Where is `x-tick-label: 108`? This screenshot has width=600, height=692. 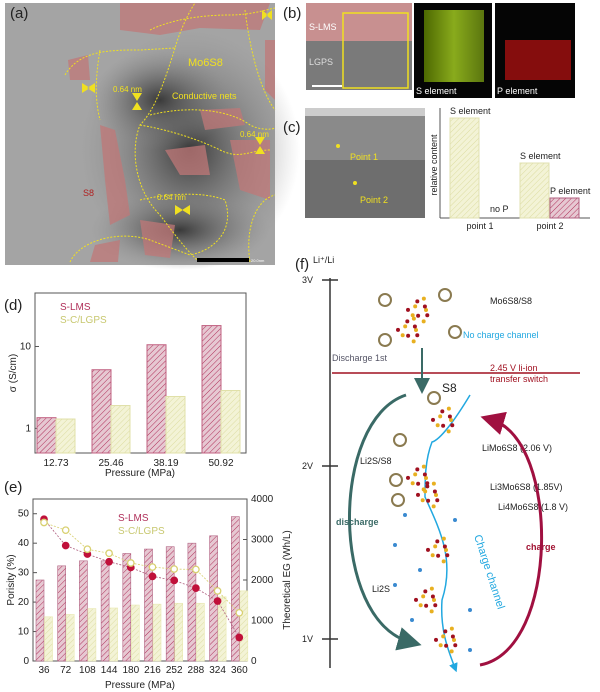
x-tick-label: 108 is located at coordinates (87, 670).